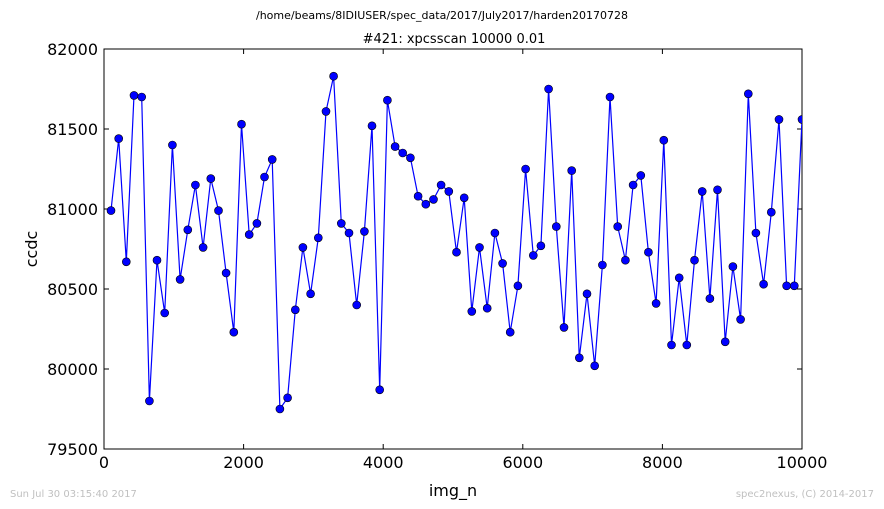 This screenshot has width=884, height=509. Describe the element at coordinates (72, 289) in the screenshot. I see `y-tick-label: 80500` at that location.